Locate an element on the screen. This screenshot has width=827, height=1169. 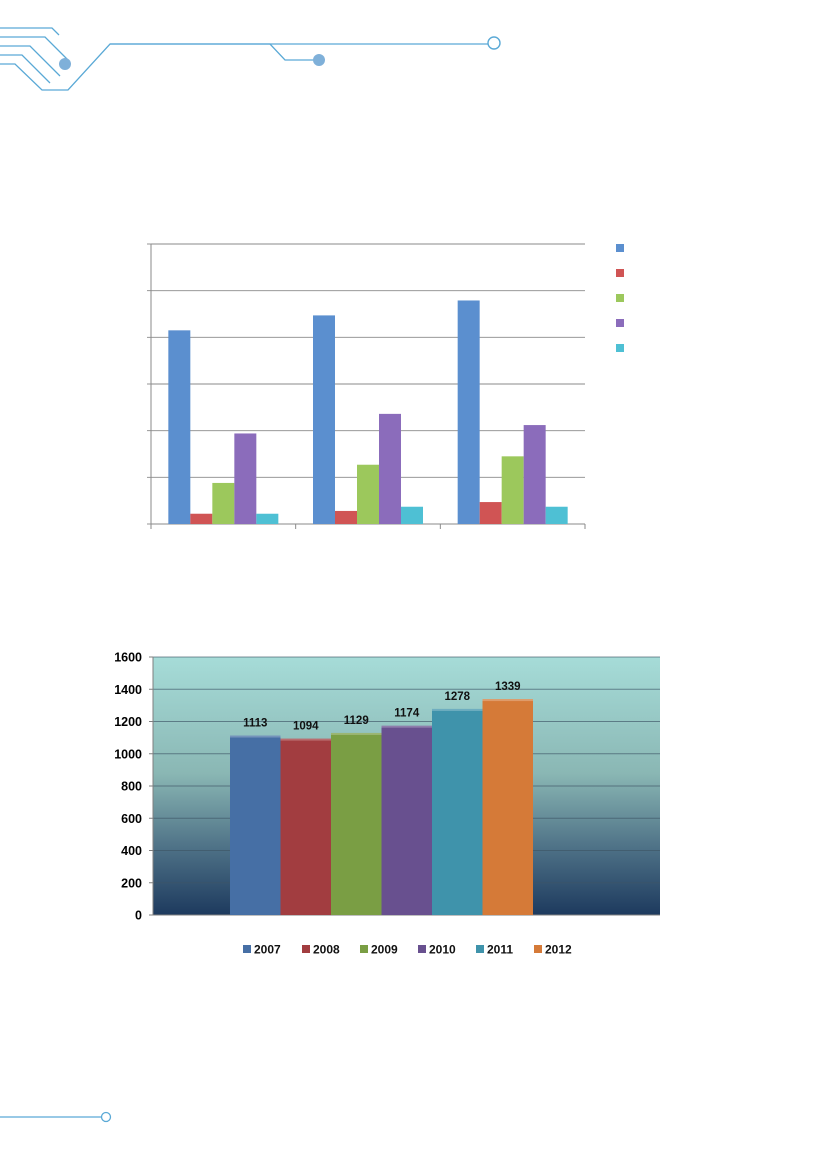
chart-1-legend is located at coordinates (620, 298).